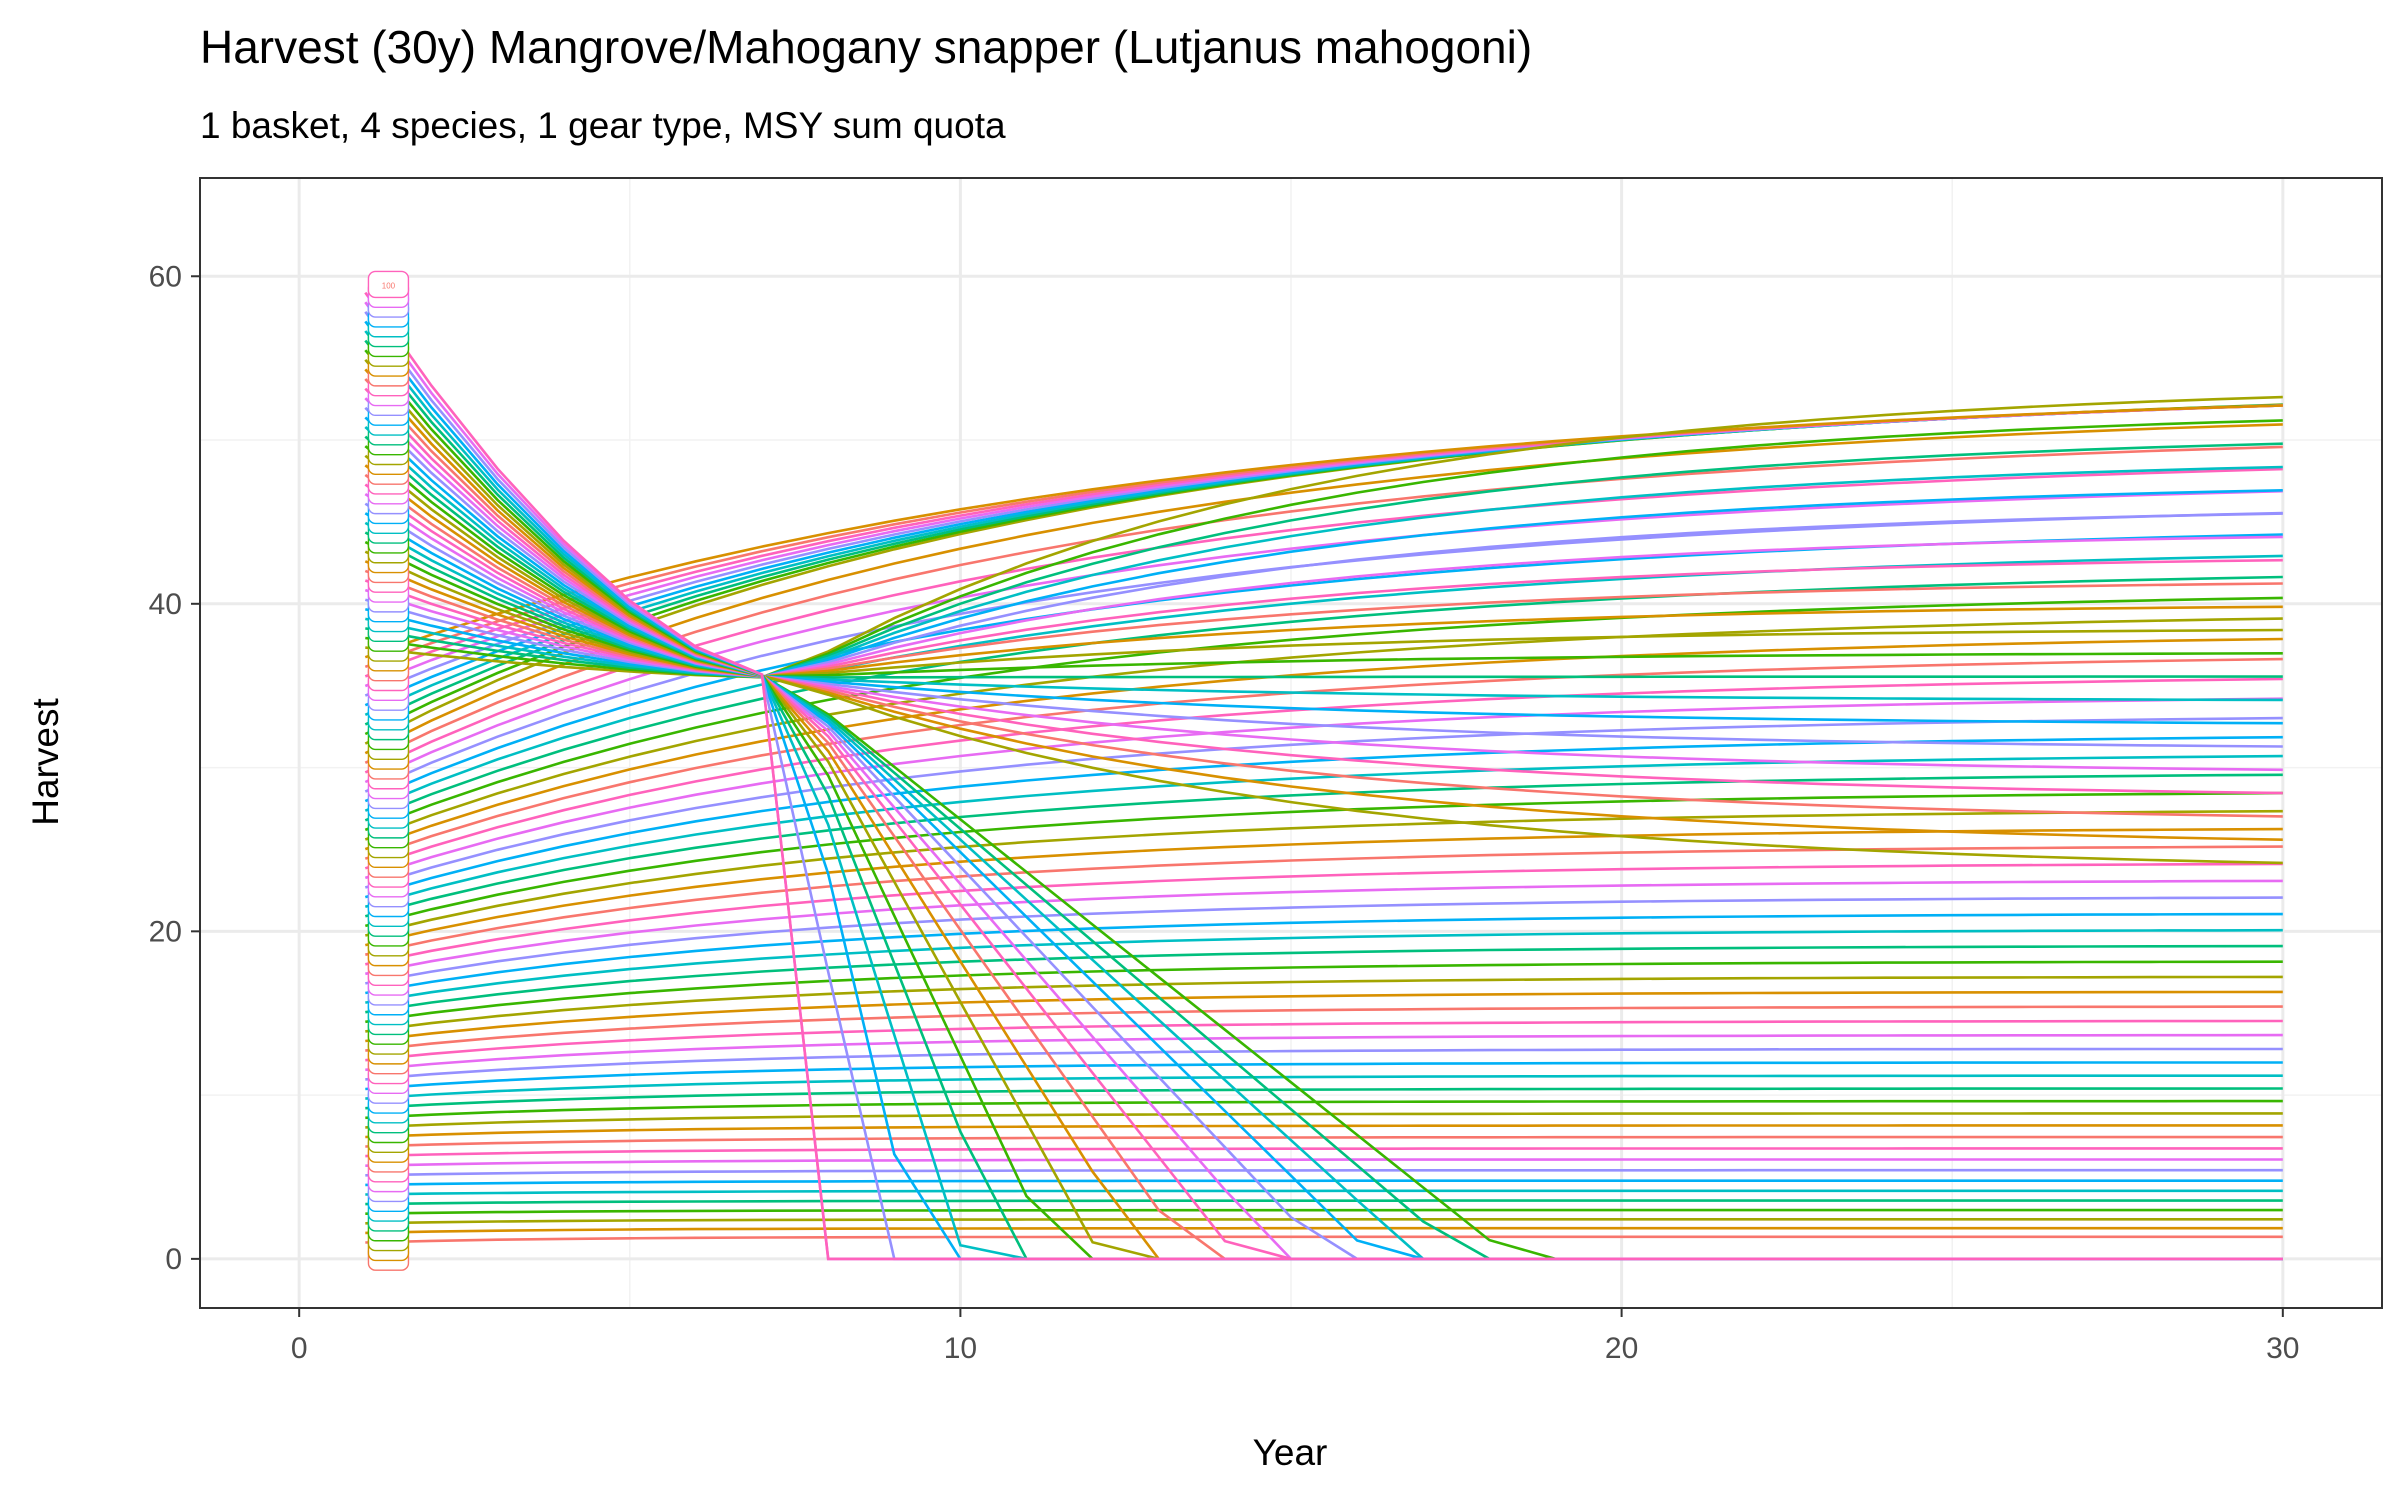 This screenshot has width=2400, height=1500. What do you see at coordinates (1290, 1452) in the screenshot?
I see `x-axis-title: Year` at bounding box center [1290, 1452].